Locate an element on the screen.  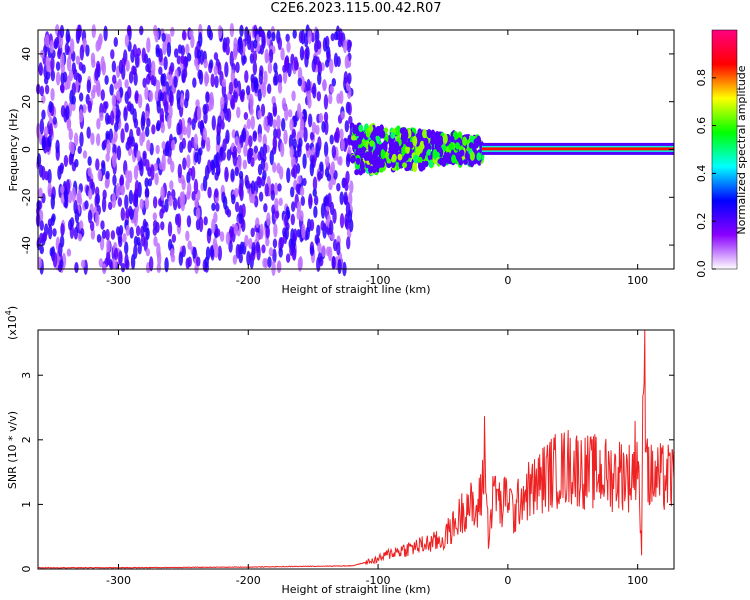
snr-multiplier: (x104) is located at coordinates (11, 323).